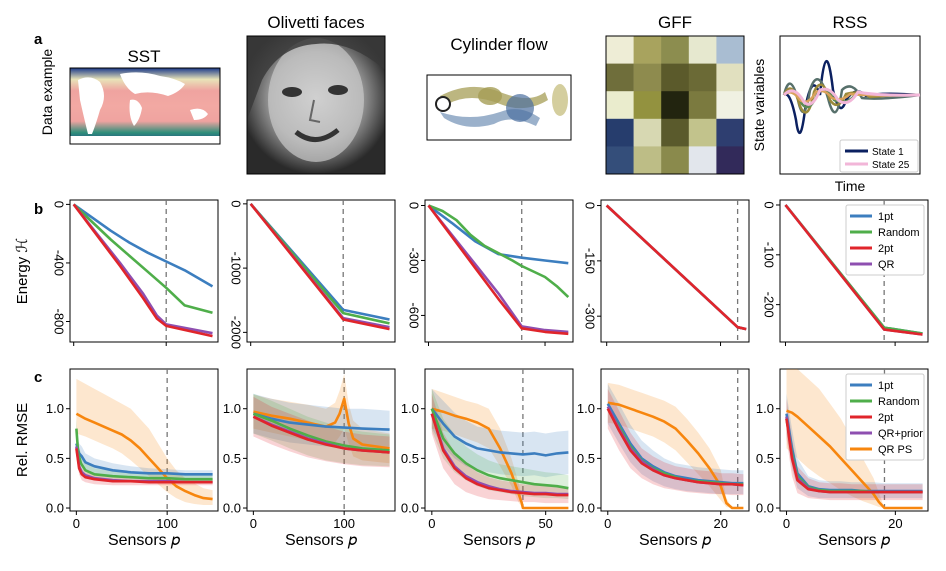  I want to click on line-b3-QR, so click(498, 269).